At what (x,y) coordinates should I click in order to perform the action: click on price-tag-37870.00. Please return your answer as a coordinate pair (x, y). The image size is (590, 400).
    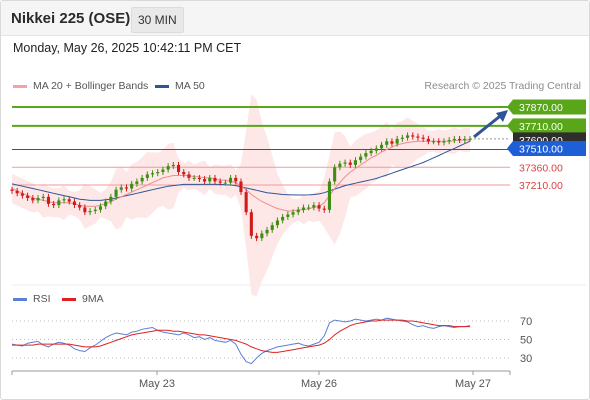
    Looking at the image, I should click on (549, 107).